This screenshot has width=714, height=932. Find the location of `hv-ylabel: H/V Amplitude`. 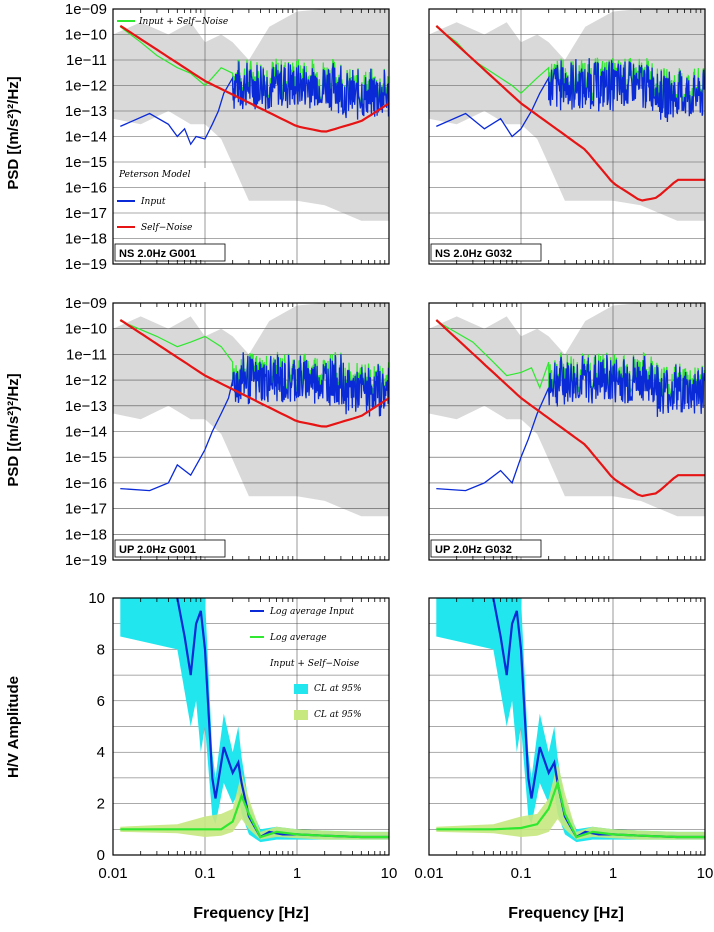

hv-ylabel: H/V Amplitude is located at coordinates (13, 727).